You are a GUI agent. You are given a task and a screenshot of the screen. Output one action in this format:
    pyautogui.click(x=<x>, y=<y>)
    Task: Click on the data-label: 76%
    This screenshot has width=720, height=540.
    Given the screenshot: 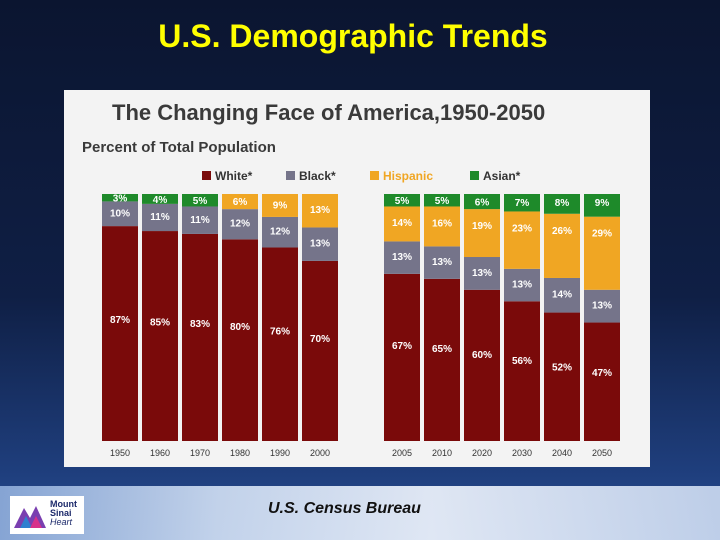 What is the action you would take?
    pyautogui.click(x=280, y=332)
    